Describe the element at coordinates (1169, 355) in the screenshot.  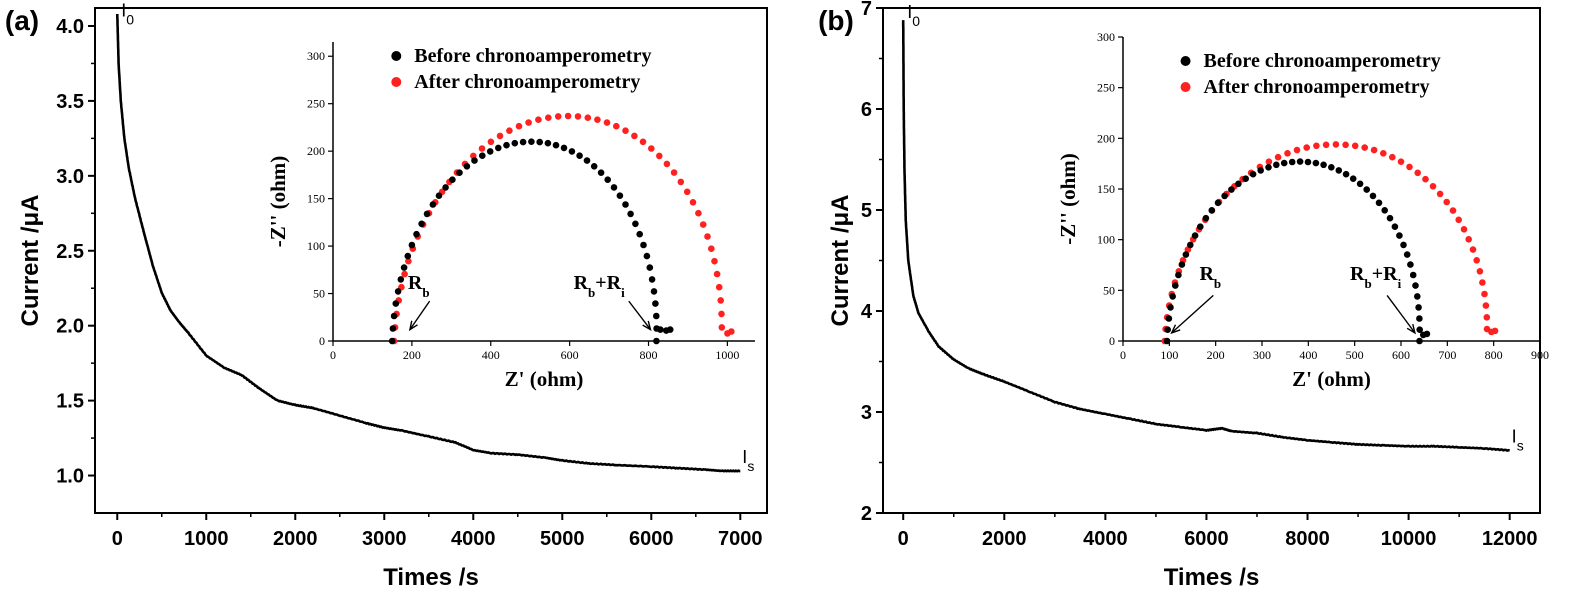
I see `inset-x-tick-label: 100` at that location.